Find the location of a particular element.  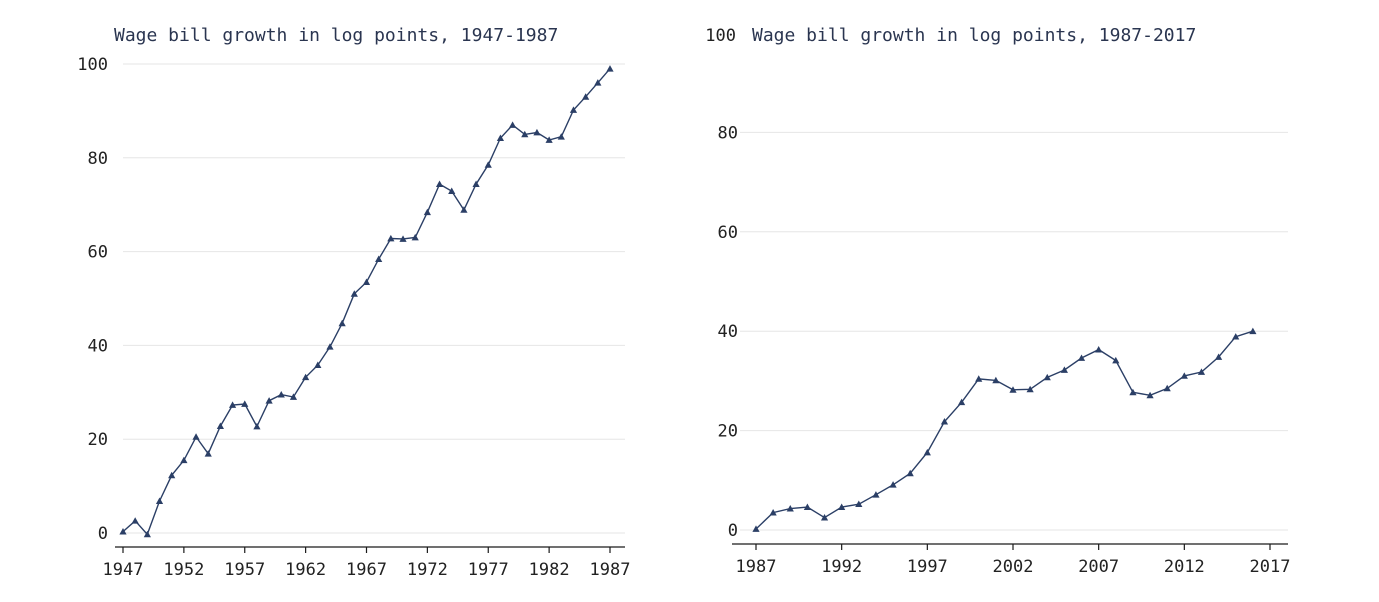

x-tick-label: 1967 is located at coordinates (366, 570).